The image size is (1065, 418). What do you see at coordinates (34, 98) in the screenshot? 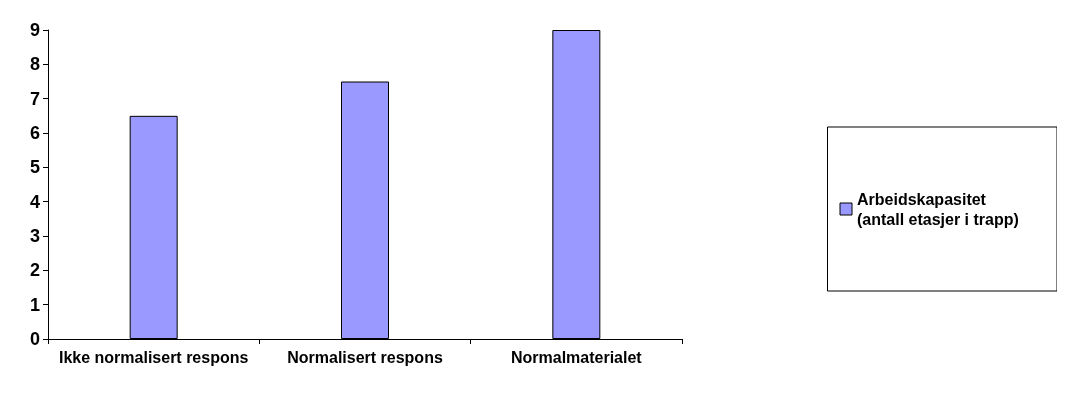
I see `y-tick-label: 7` at bounding box center [34, 98].